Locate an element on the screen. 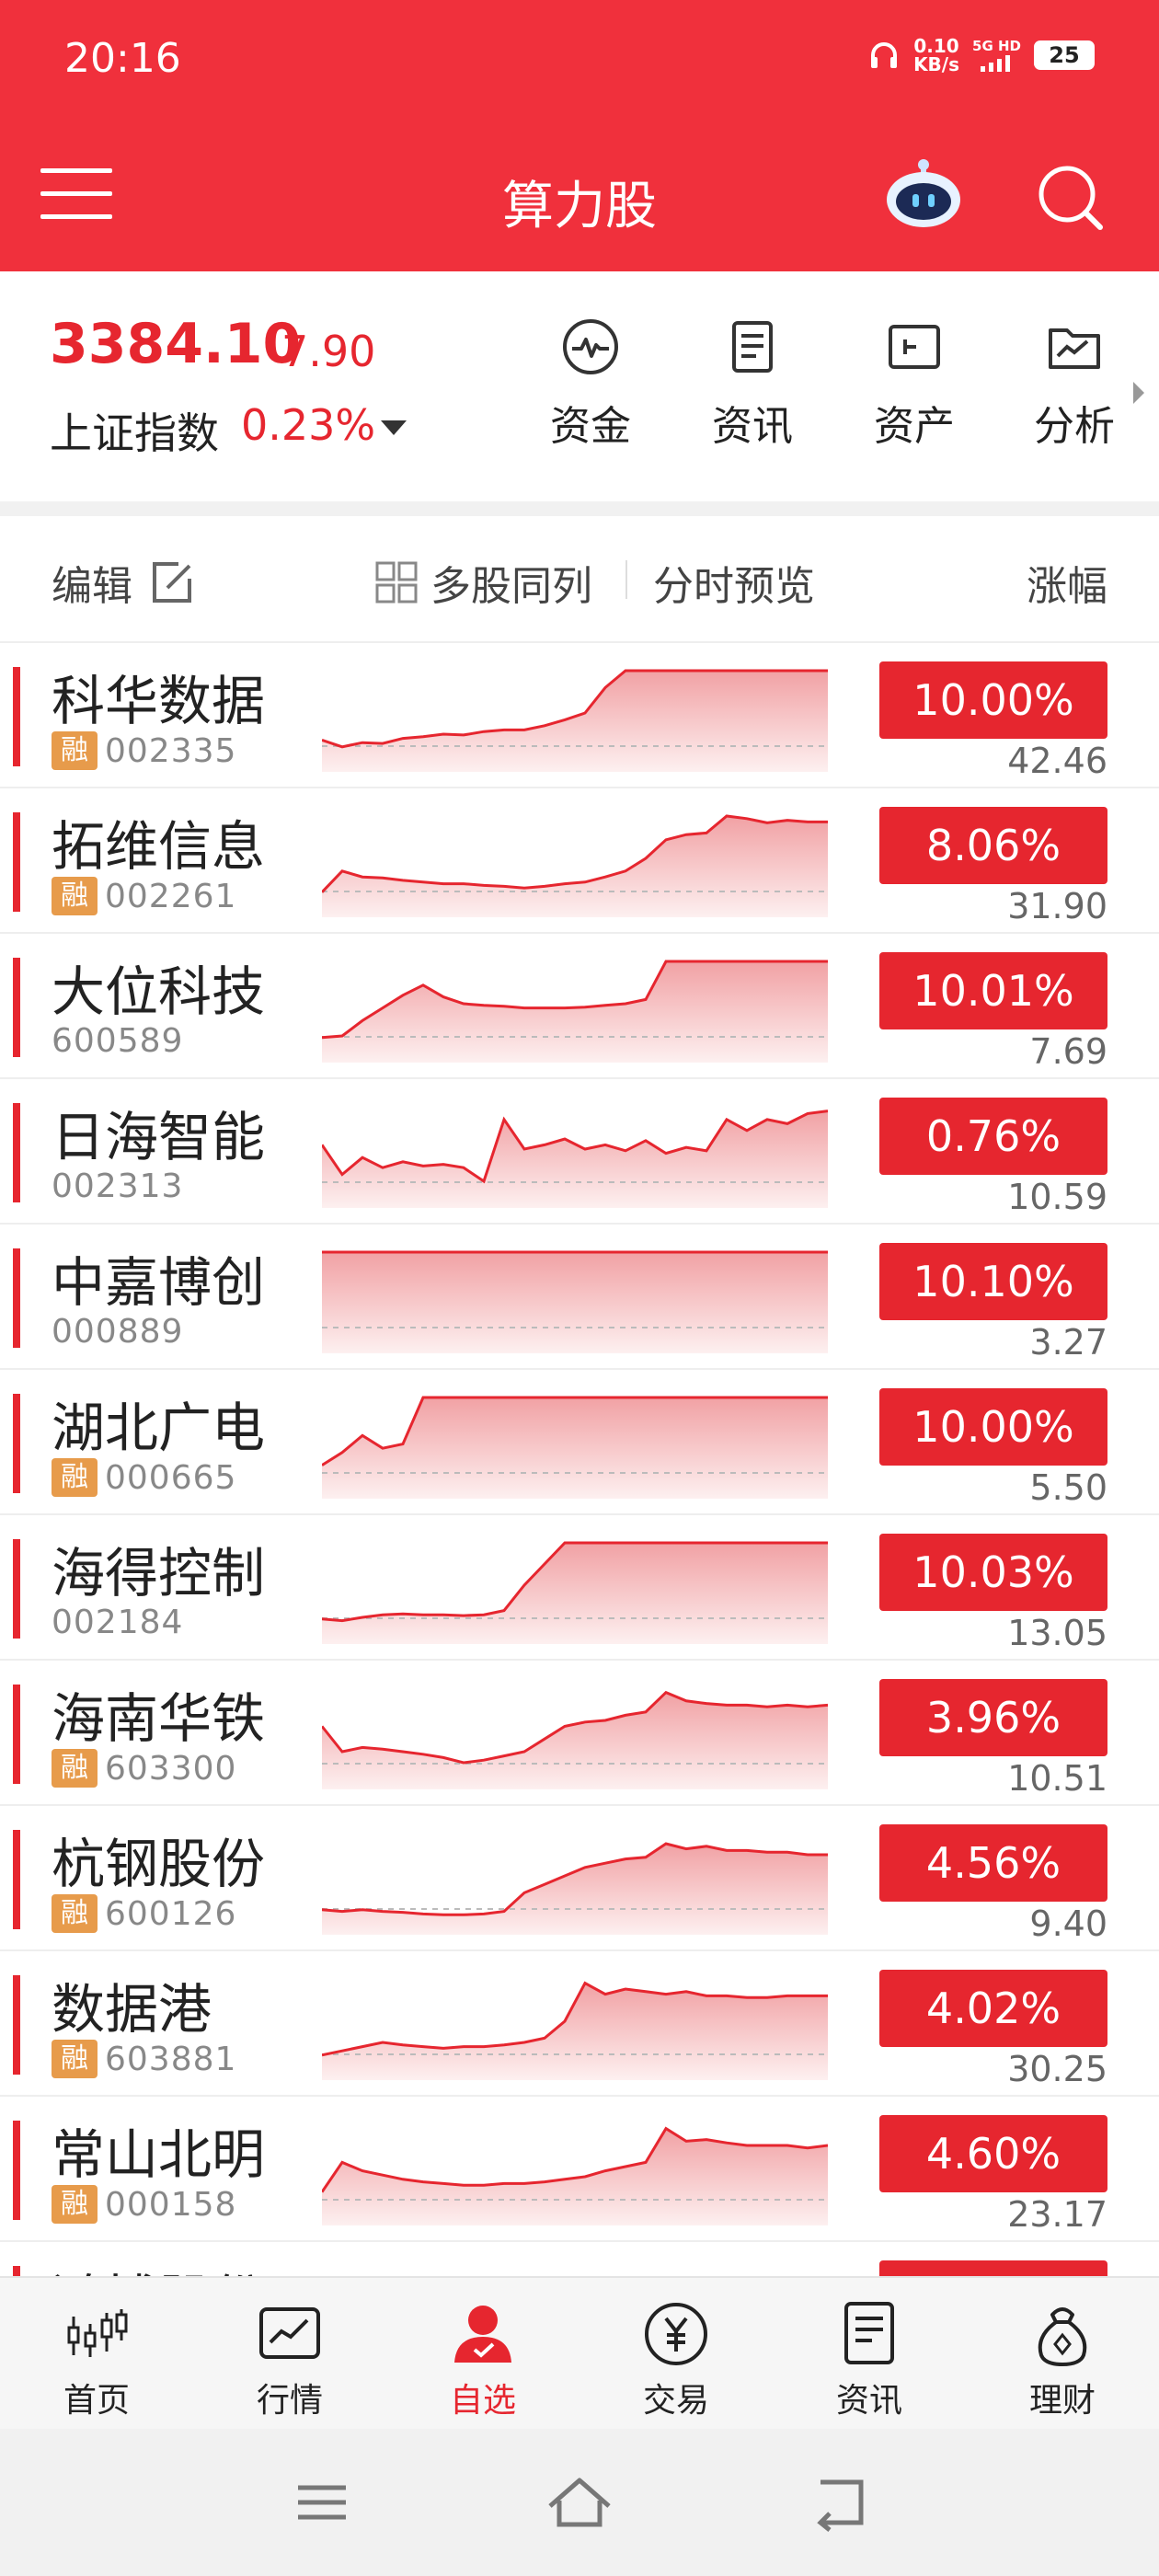  stock-row: 大位科技 600589 10.01% 7.69 is located at coordinates (579, 1006).